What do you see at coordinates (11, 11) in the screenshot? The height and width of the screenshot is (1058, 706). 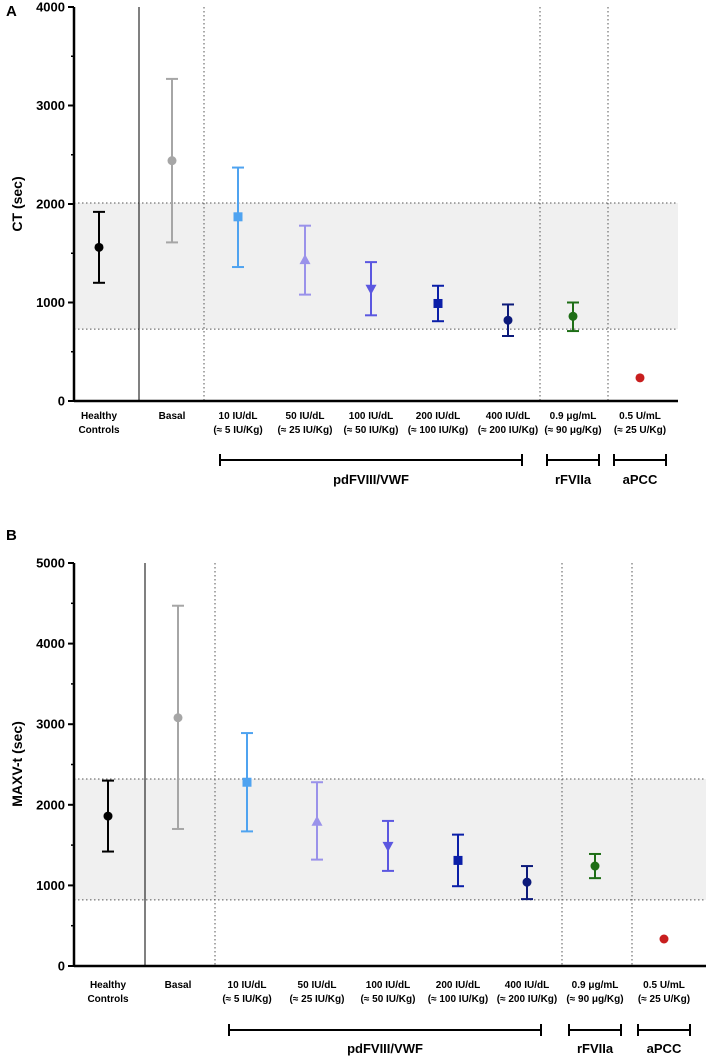 I see `panel-a-label: A` at bounding box center [11, 11].